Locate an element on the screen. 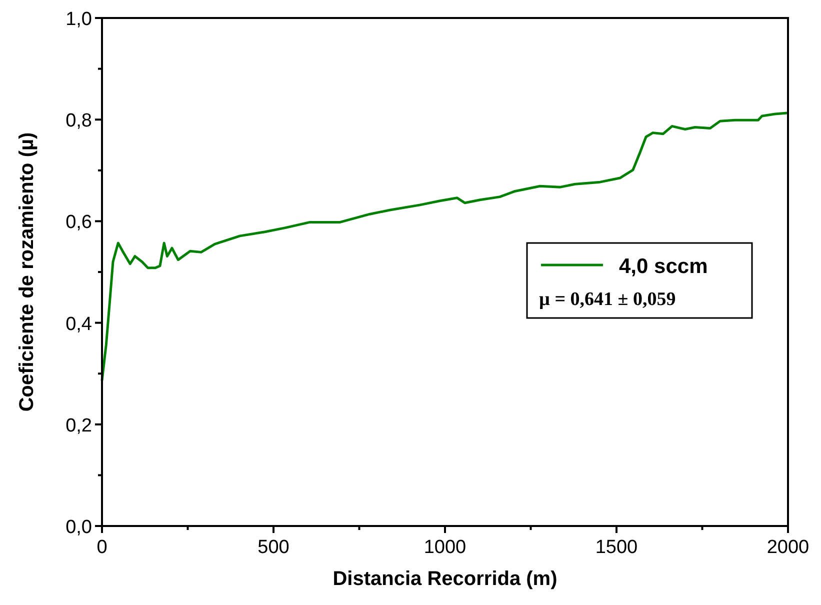  y-tick-label: 0,6 is located at coordinates (79, 223).